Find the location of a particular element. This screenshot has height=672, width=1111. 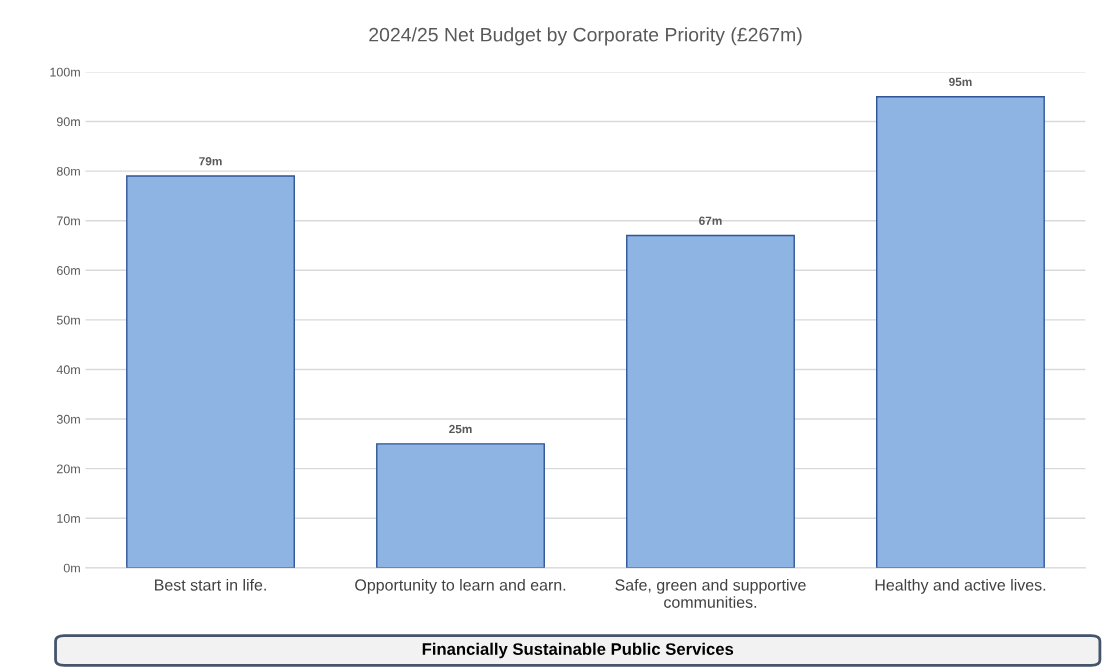

text: Financially Sustainable Public Services is located at coordinates (578, 650).